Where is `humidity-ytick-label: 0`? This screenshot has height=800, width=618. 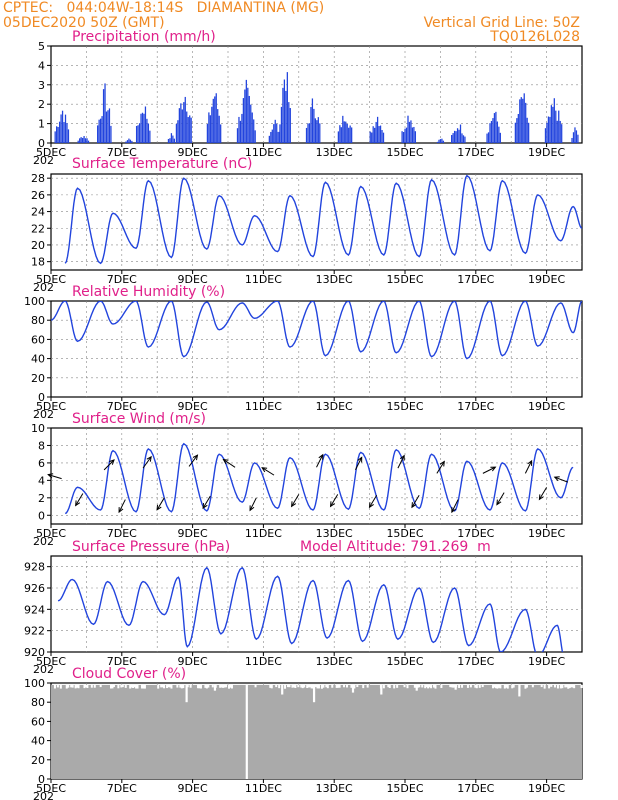
humidity-ytick-label: 0 is located at coordinates (41, 397).